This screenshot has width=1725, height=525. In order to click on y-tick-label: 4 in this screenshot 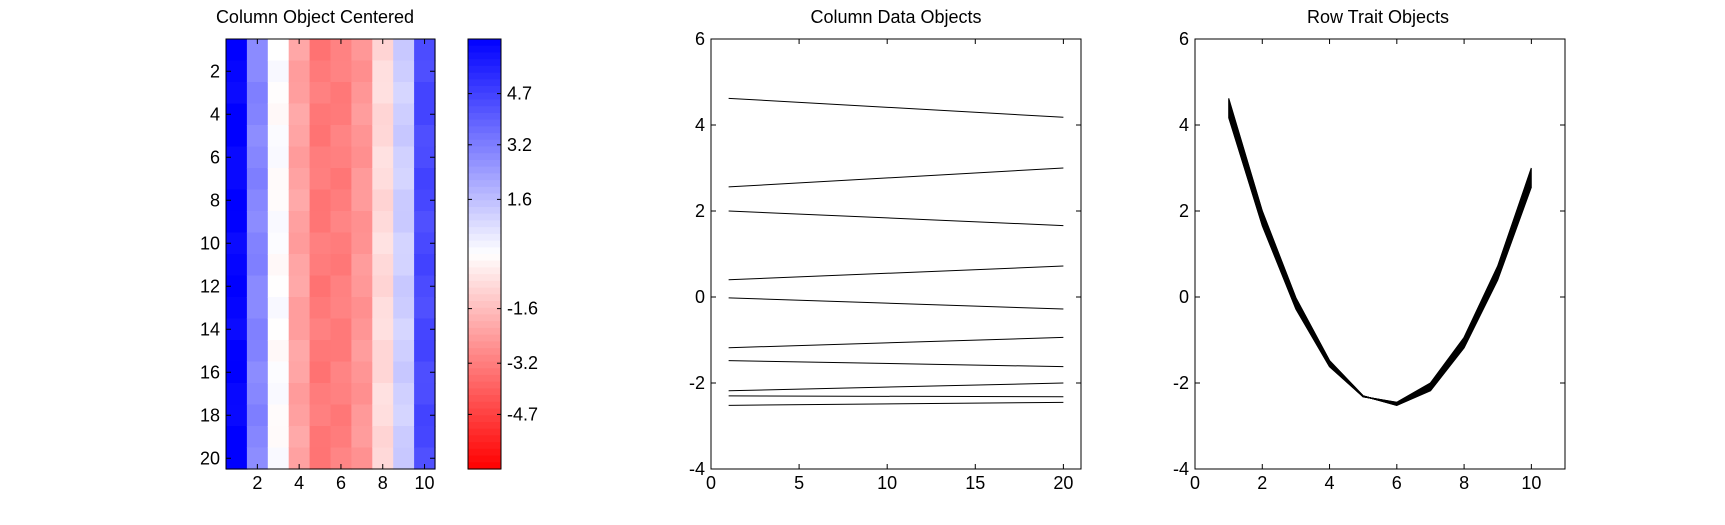, I will do `click(1184, 125)`.